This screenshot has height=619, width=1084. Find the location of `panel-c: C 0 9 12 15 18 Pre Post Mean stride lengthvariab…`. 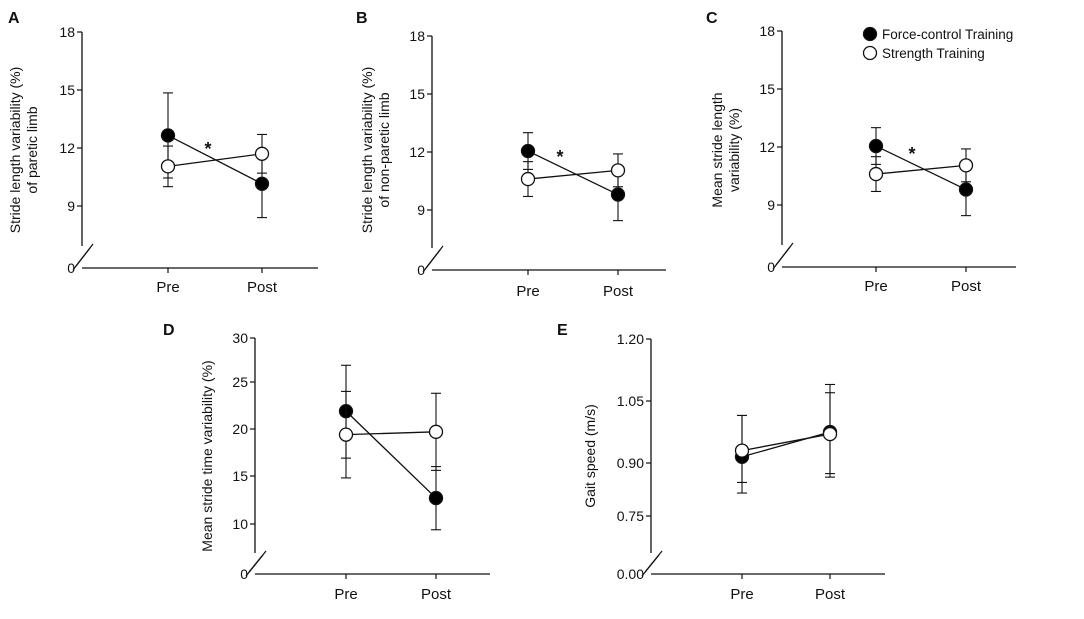

panel-c: C 0 9 12 15 18 Pre Post Mean stride lengthvariab… is located at coordinates (861, 152).